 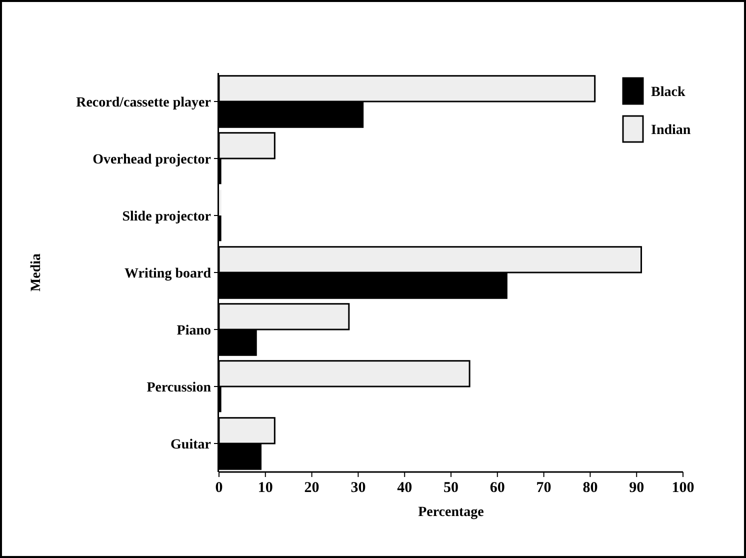 I want to click on y-tick-label: Writing board, so click(x=168, y=274).